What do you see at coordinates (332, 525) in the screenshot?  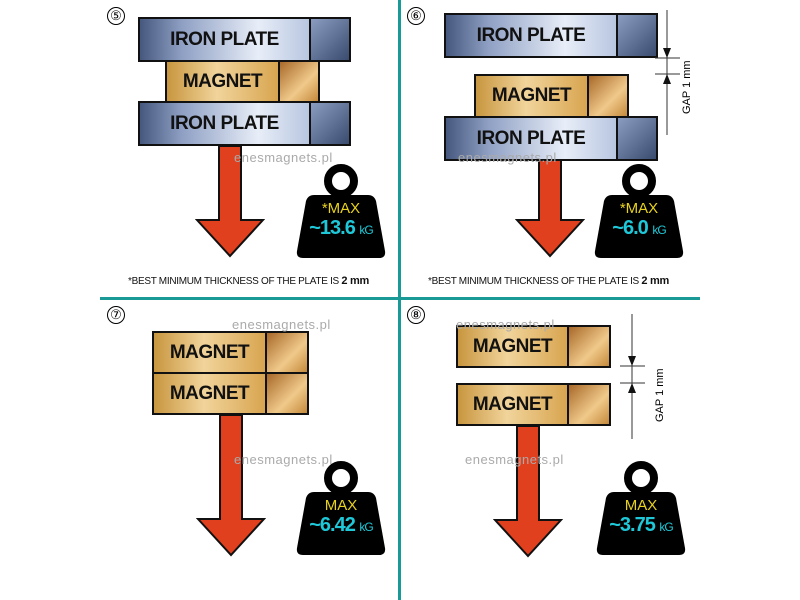 I see `max-value: ~6.42` at bounding box center [332, 525].